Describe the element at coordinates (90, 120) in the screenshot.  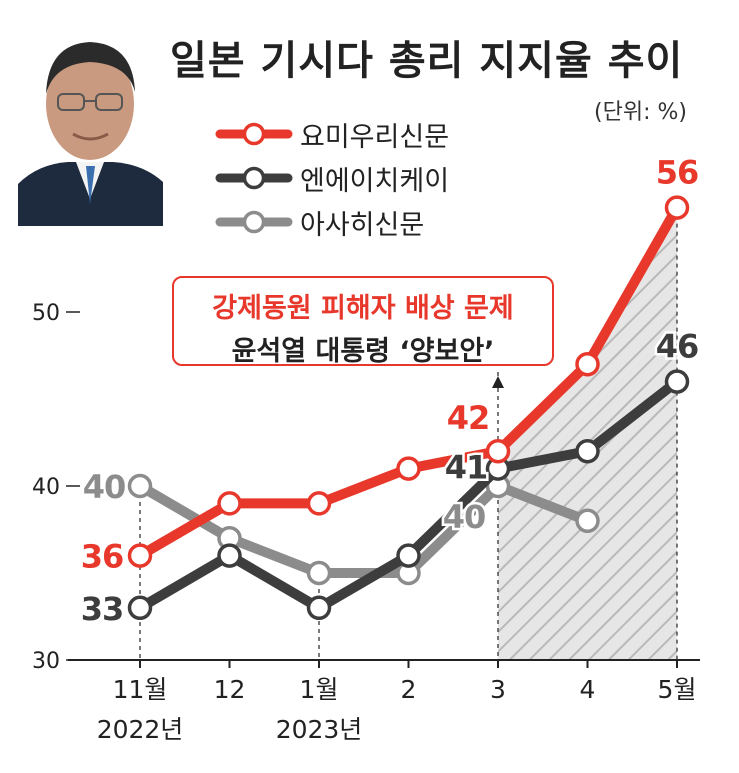
I see `prime-minister-photo` at that location.